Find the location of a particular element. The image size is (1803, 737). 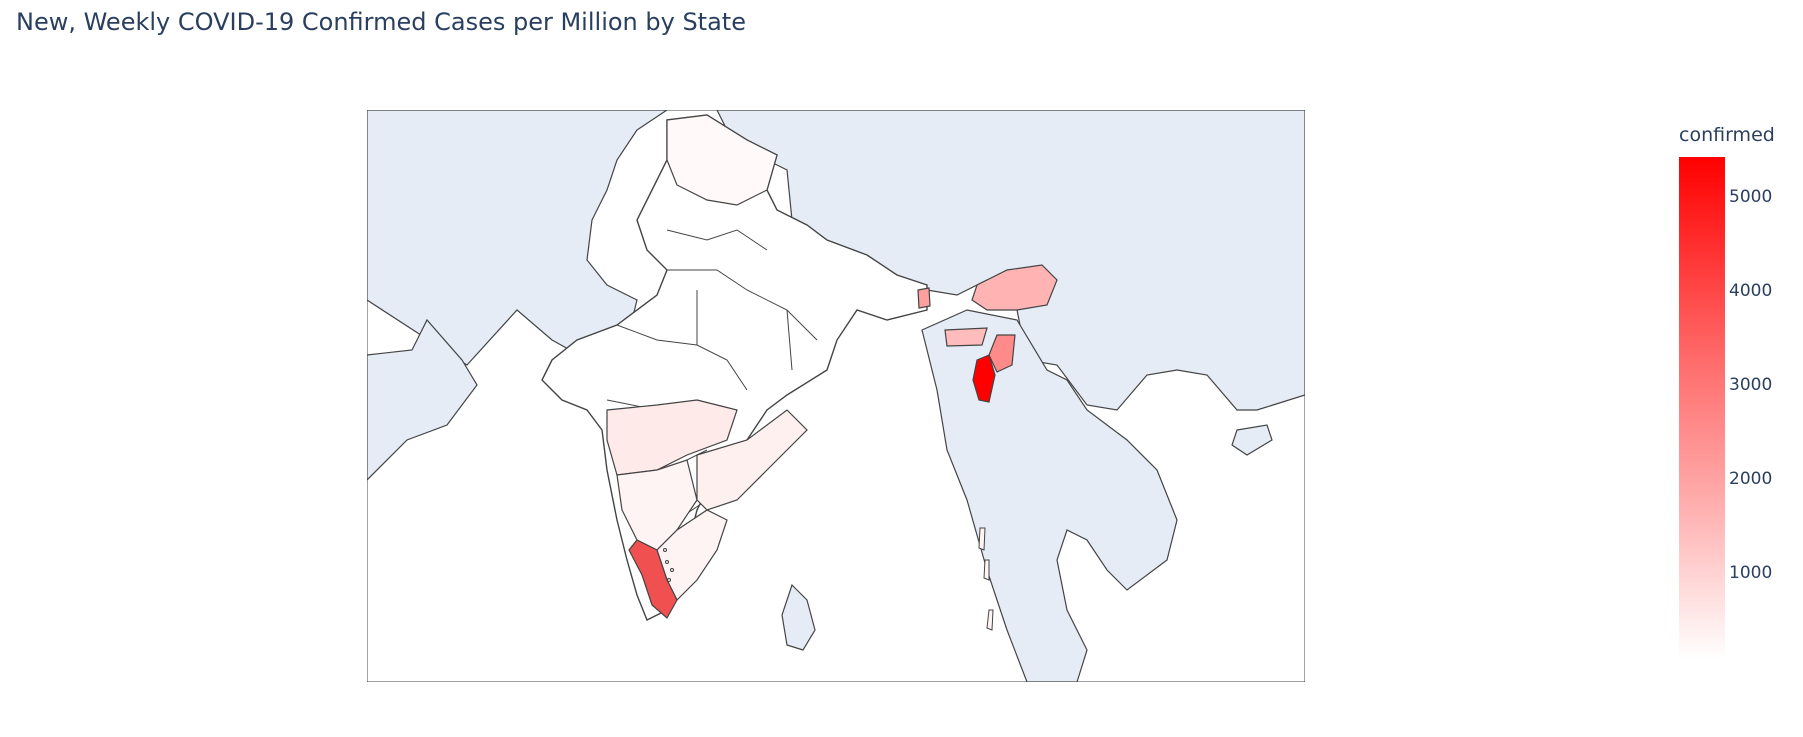

colorbar-tick: 4000 is located at coordinates (1751, 291).